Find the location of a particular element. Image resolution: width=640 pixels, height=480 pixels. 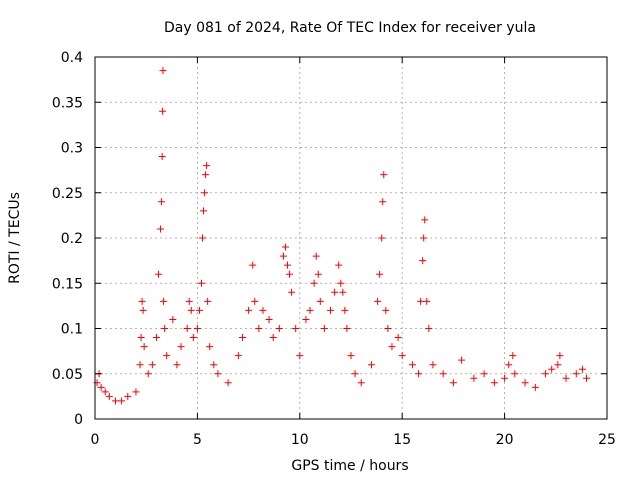

y-tick-label: 0.1 is located at coordinates (72, 330).